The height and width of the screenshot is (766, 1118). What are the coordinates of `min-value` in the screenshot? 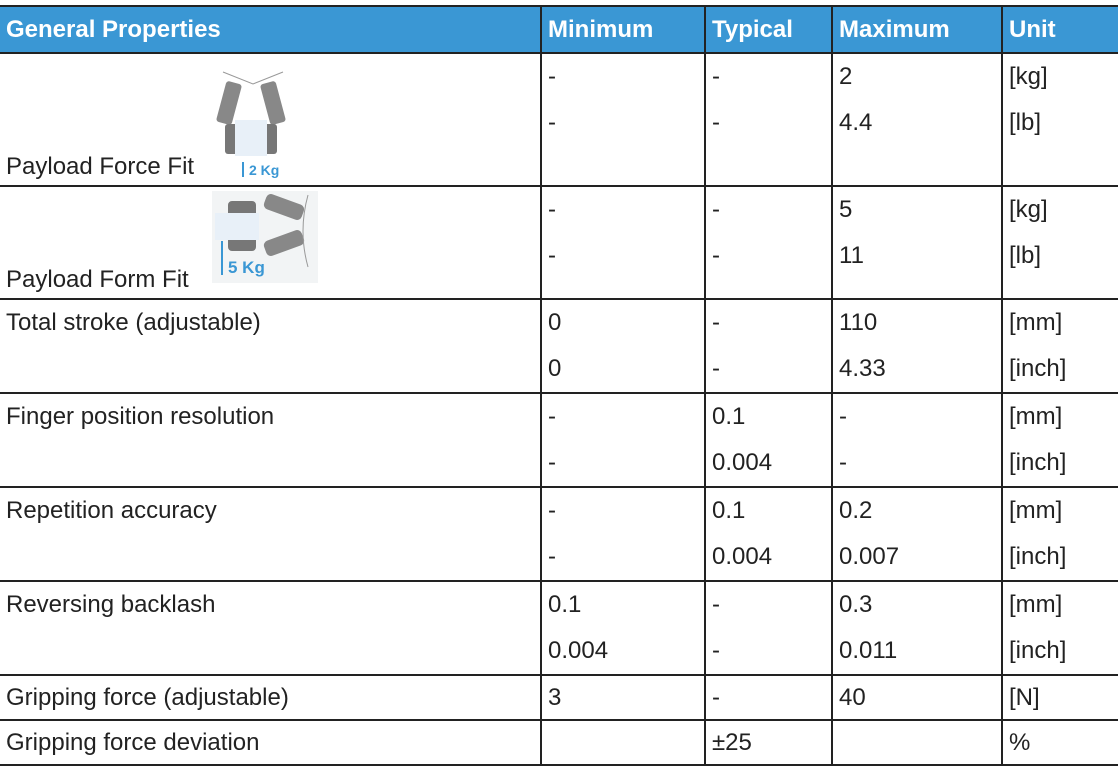 It's located at (623, 742).